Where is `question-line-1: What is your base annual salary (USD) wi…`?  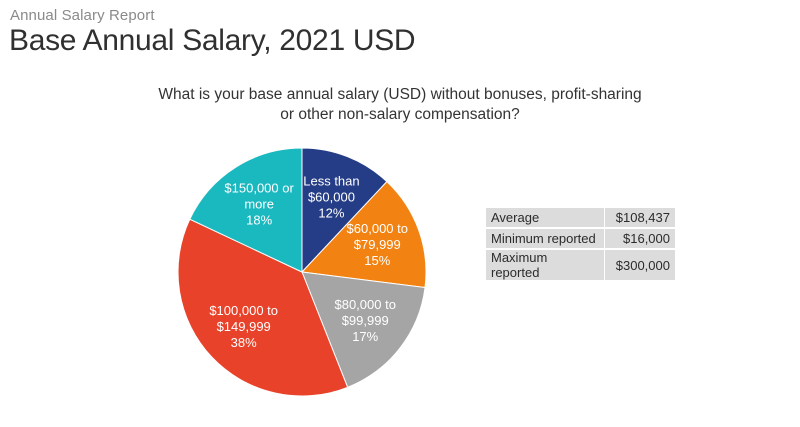
question-line-1: What is your base annual salary (USD) wi… is located at coordinates (400, 94).